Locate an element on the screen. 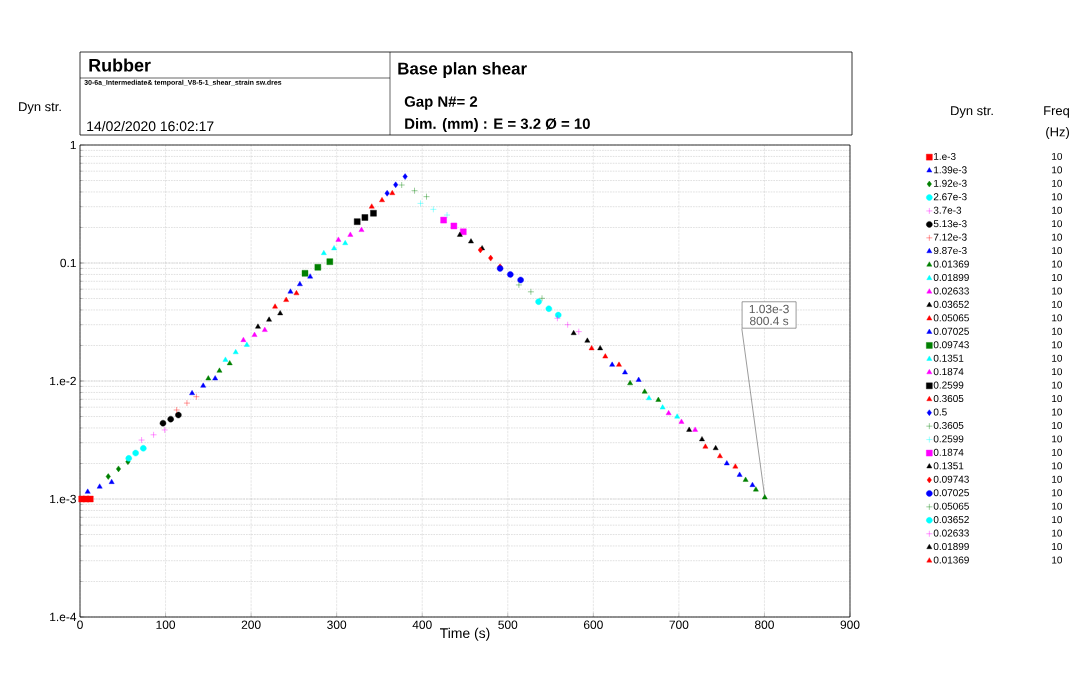  x-tick-label: 100 is located at coordinates (166, 624).